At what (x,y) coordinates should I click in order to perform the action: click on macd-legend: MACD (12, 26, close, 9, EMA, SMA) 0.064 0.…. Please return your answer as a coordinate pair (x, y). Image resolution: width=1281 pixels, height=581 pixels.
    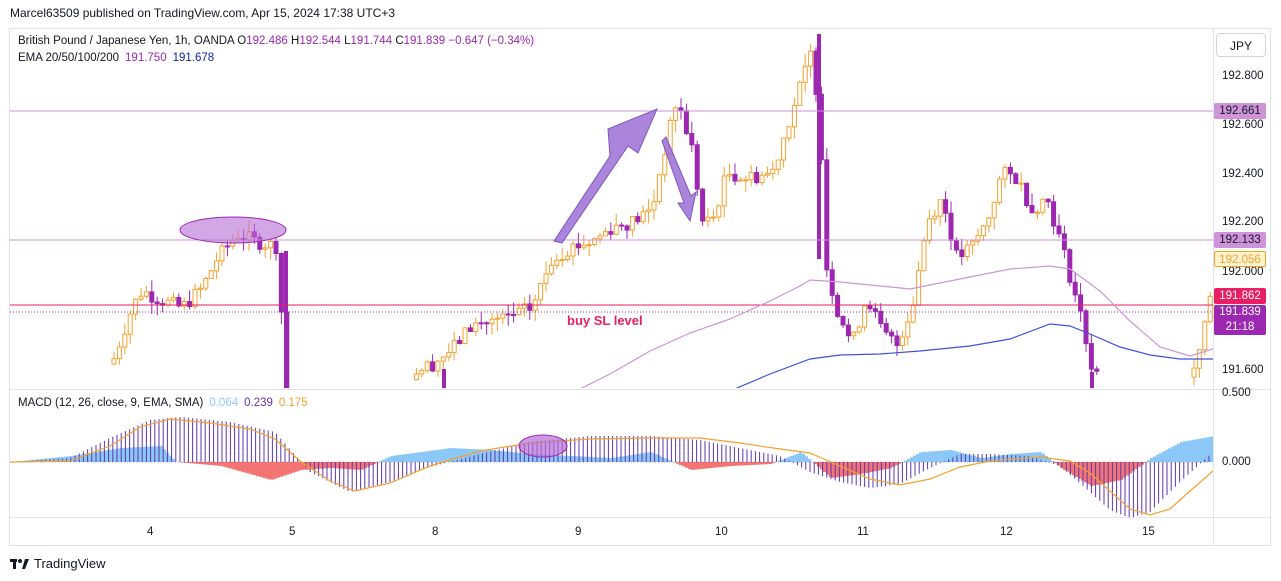
    Looking at the image, I should click on (163, 403).